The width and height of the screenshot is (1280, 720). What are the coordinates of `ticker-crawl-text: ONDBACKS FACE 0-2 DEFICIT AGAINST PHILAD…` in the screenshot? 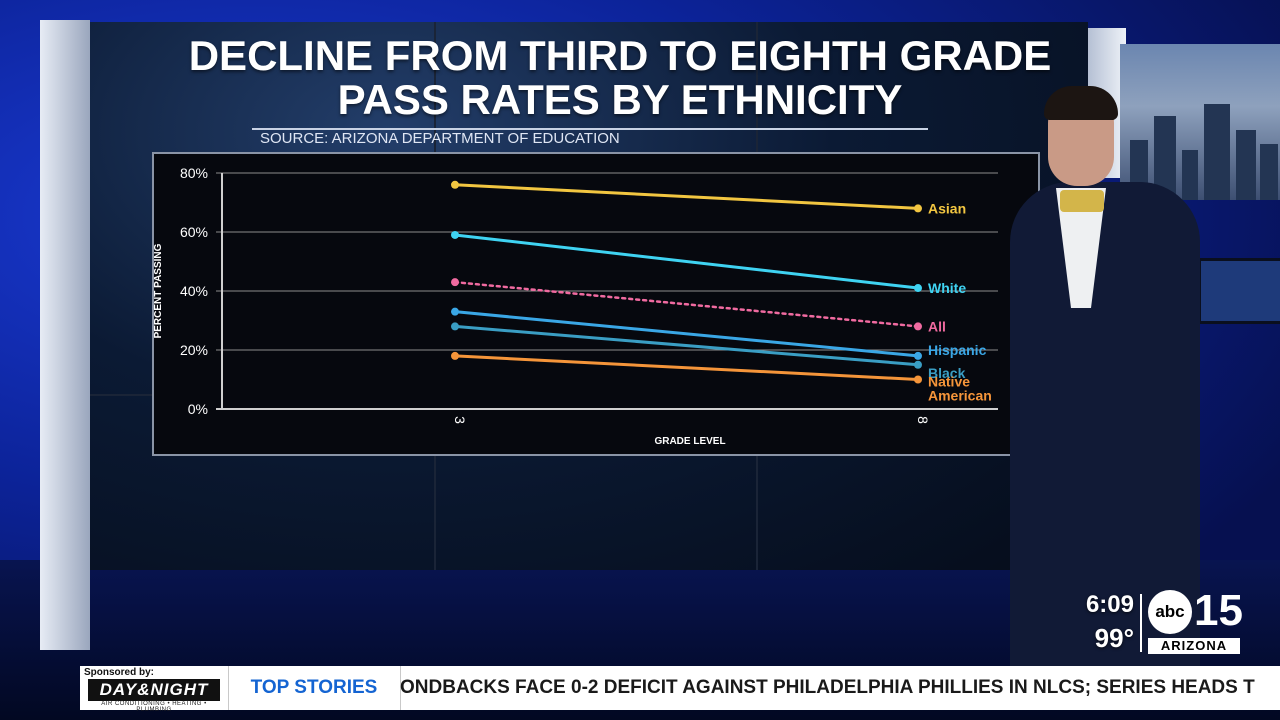 It's located at (827, 687).